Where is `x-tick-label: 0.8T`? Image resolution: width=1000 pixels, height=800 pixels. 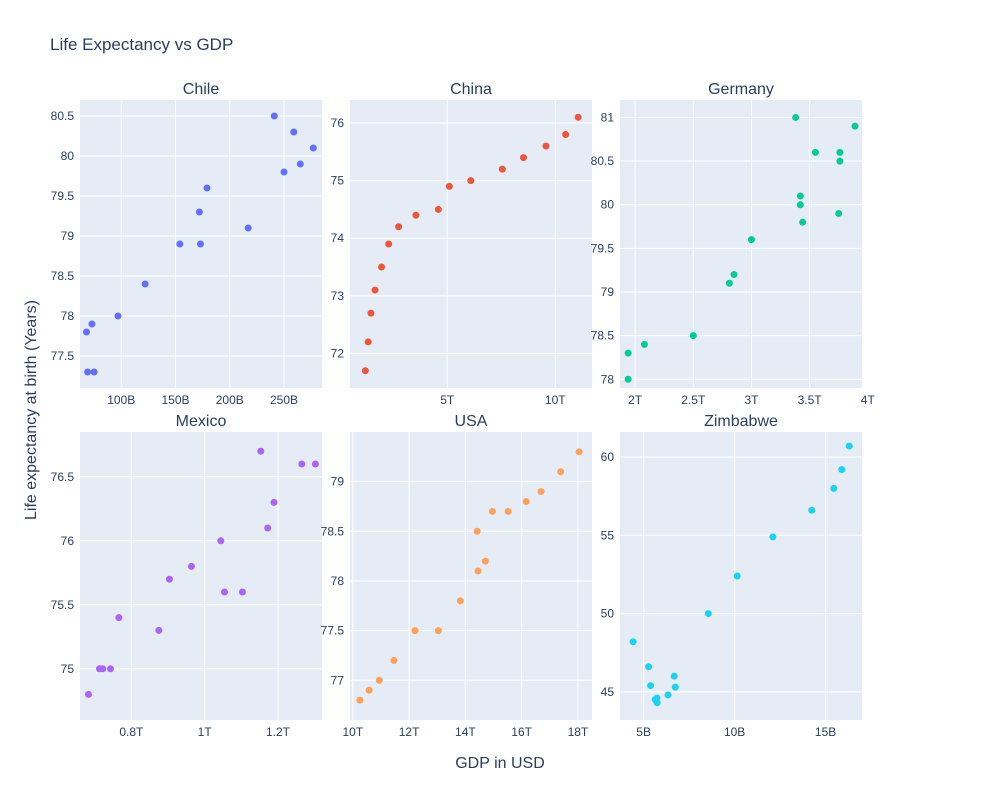 x-tick-label: 0.8T is located at coordinates (131, 732).